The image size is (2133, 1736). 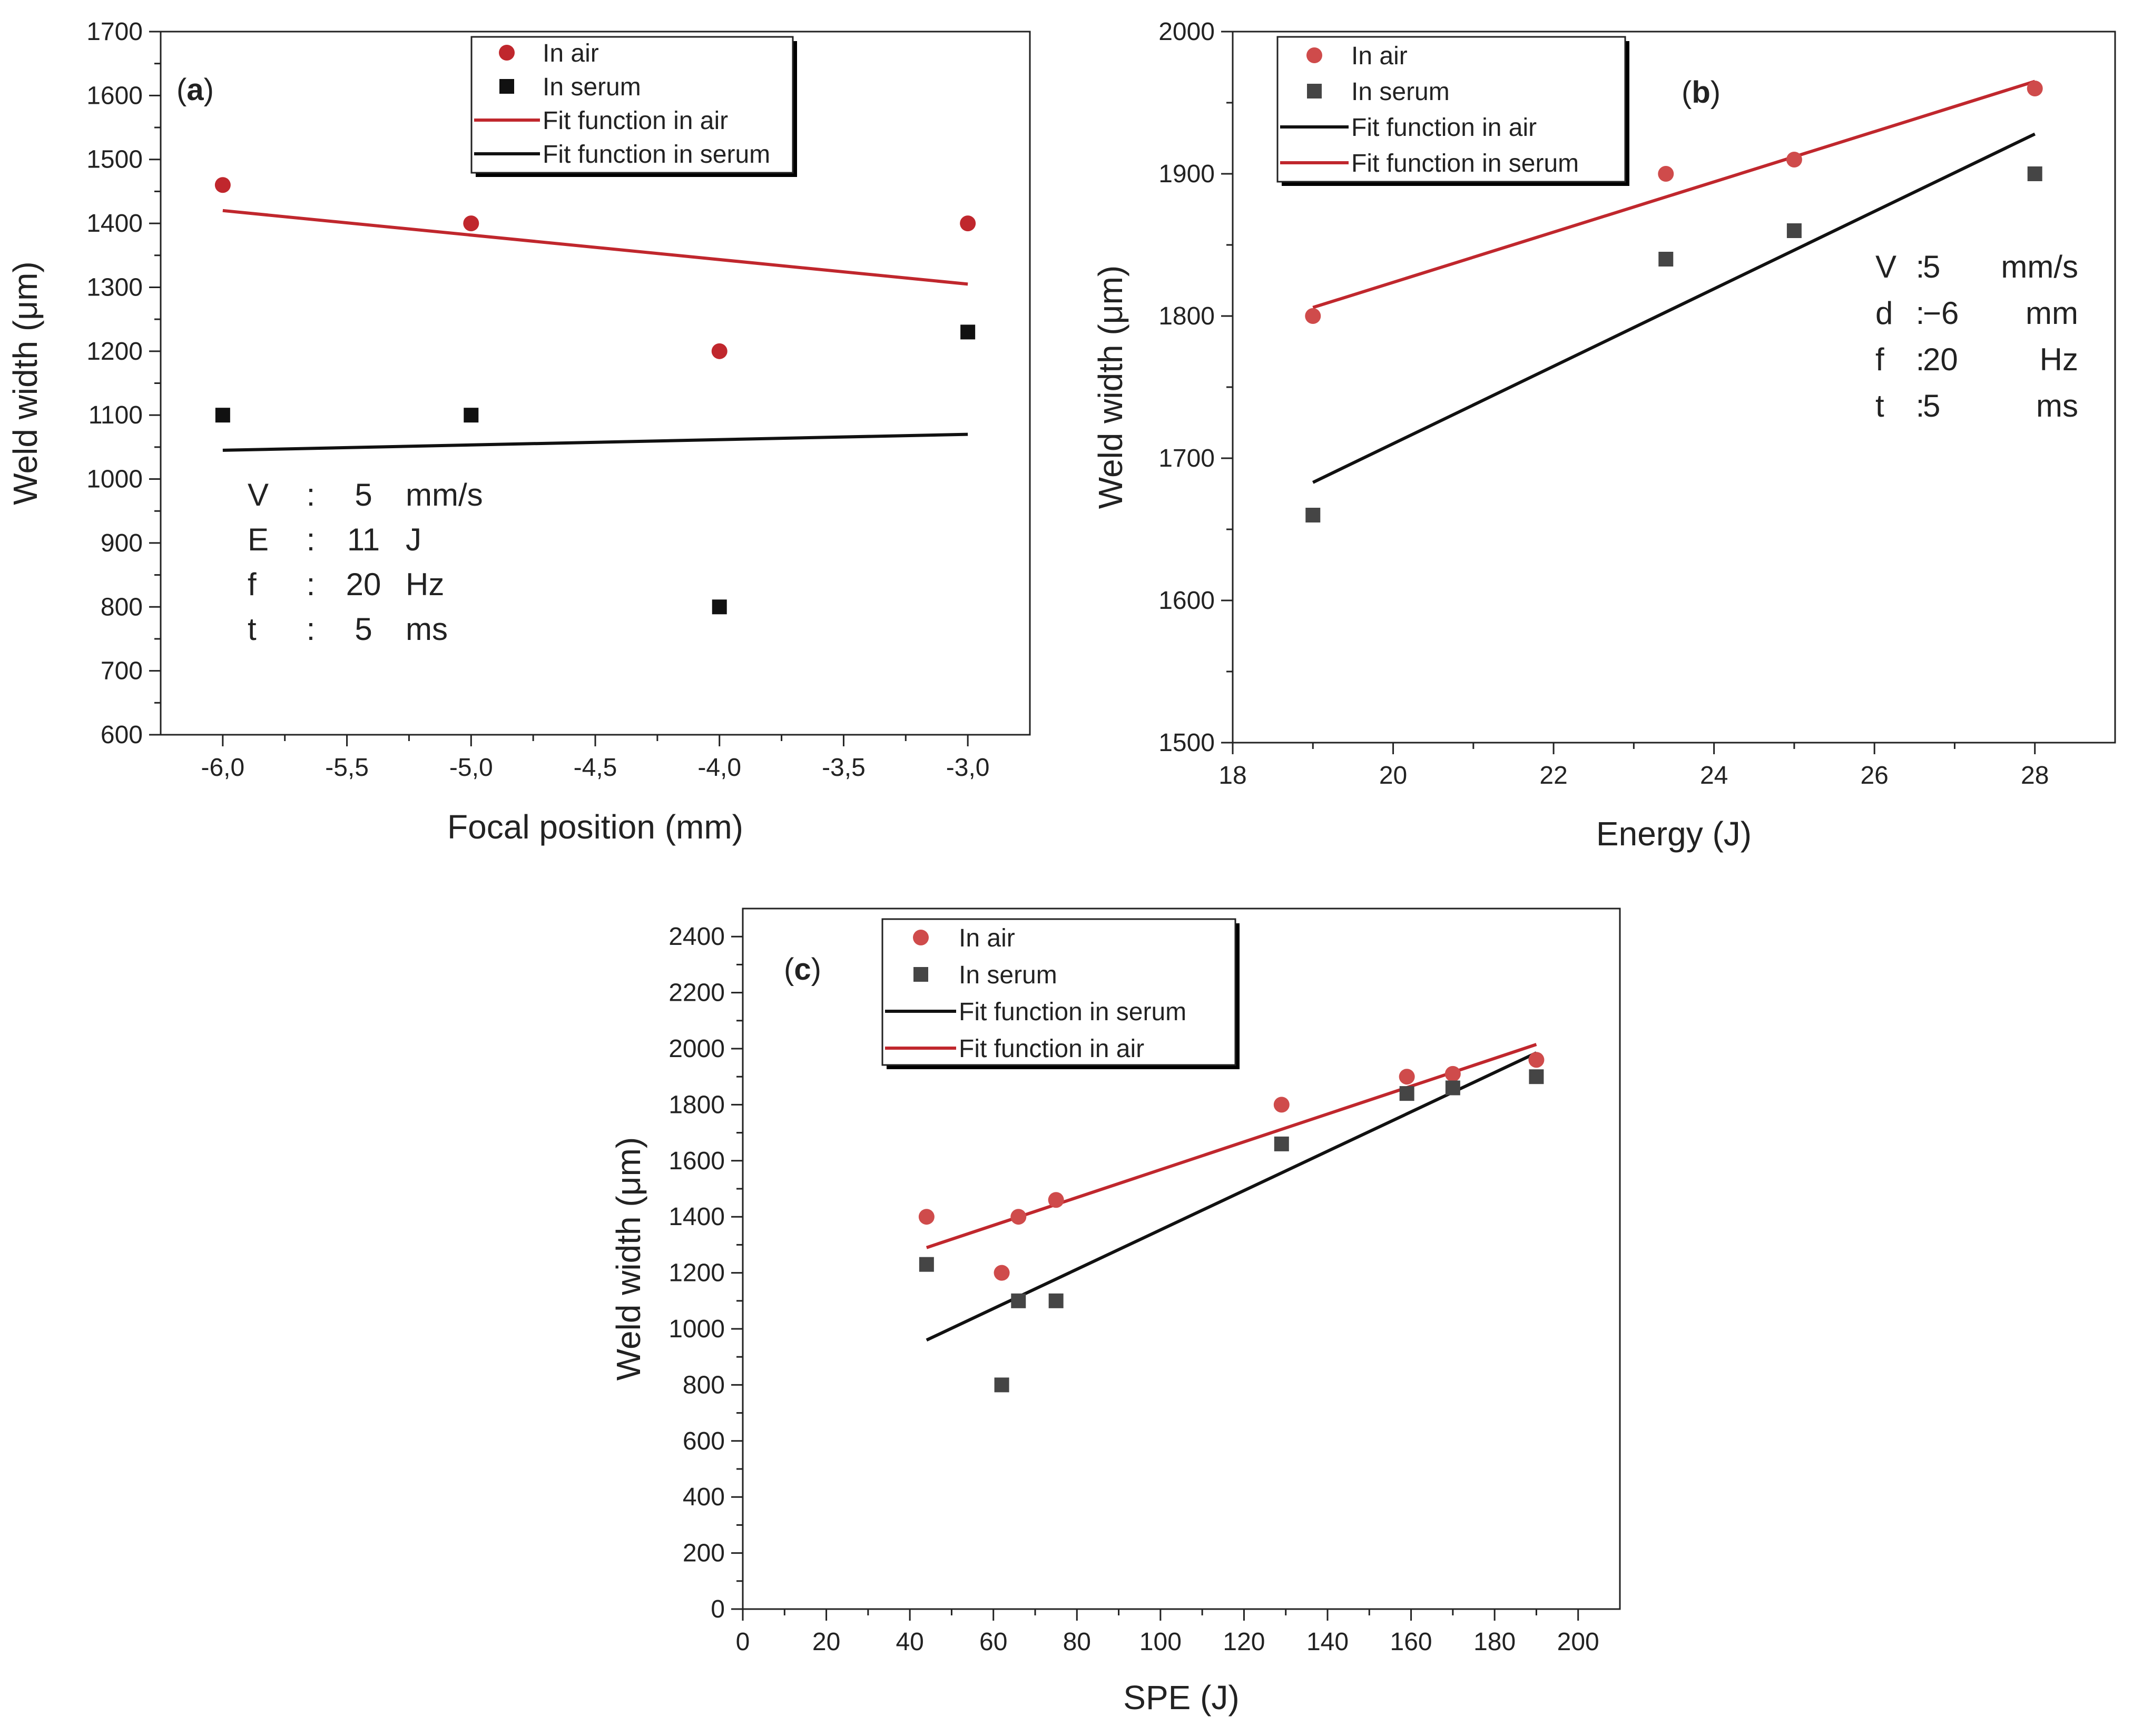 I want to click on x-tick-label: 40, so click(x=909, y=1642).